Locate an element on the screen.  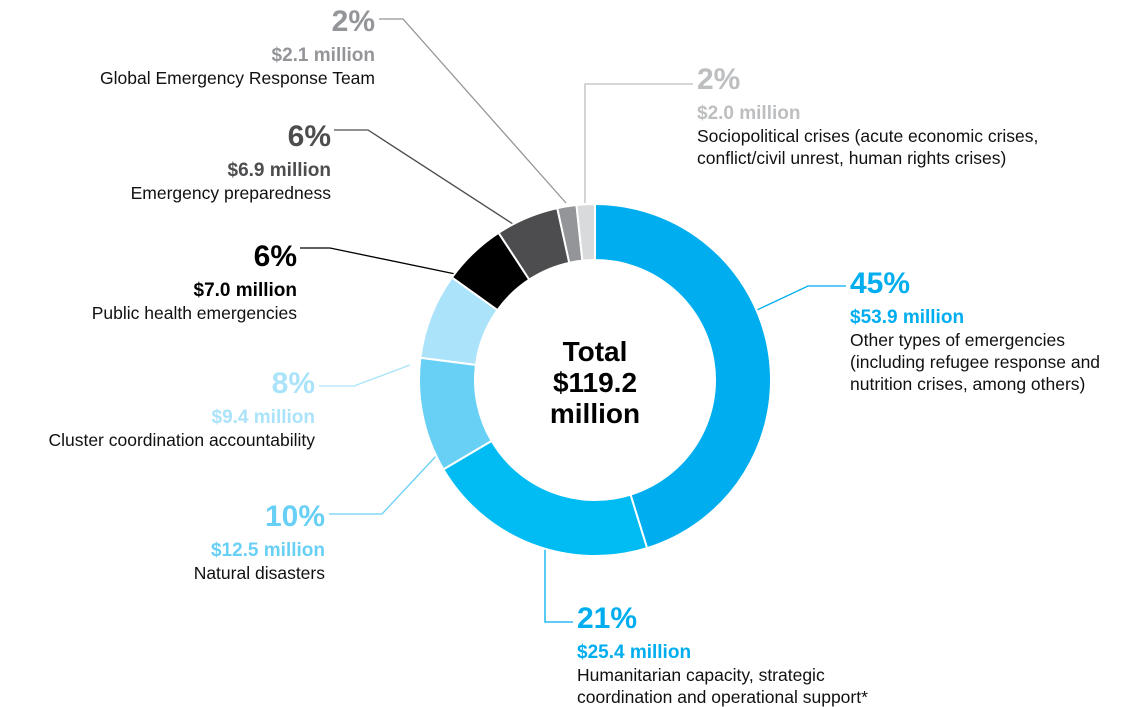
slice-percent-6: 2% is located at coordinates (353, 21).